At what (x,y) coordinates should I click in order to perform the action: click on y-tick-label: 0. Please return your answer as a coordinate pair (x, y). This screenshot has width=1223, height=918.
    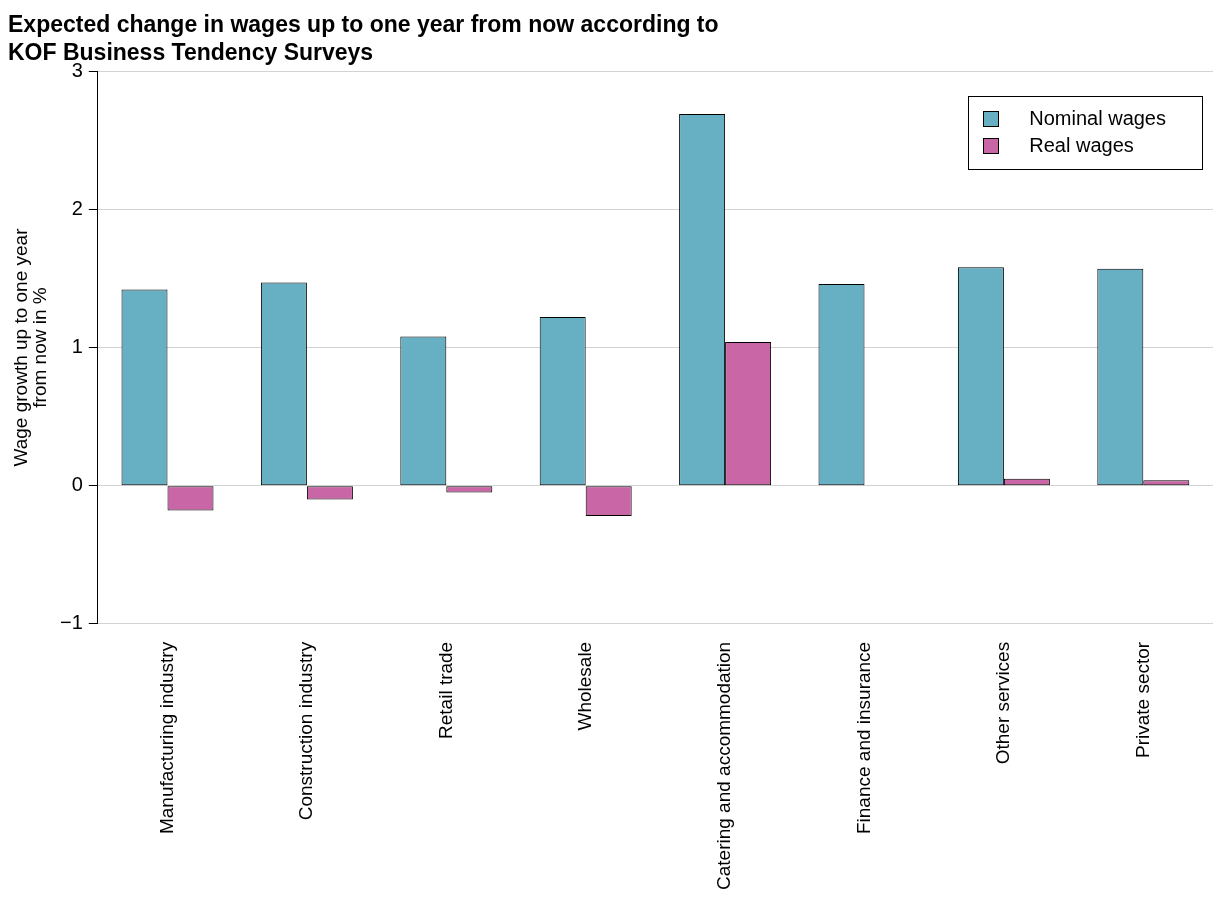
    Looking at the image, I should click on (77, 484).